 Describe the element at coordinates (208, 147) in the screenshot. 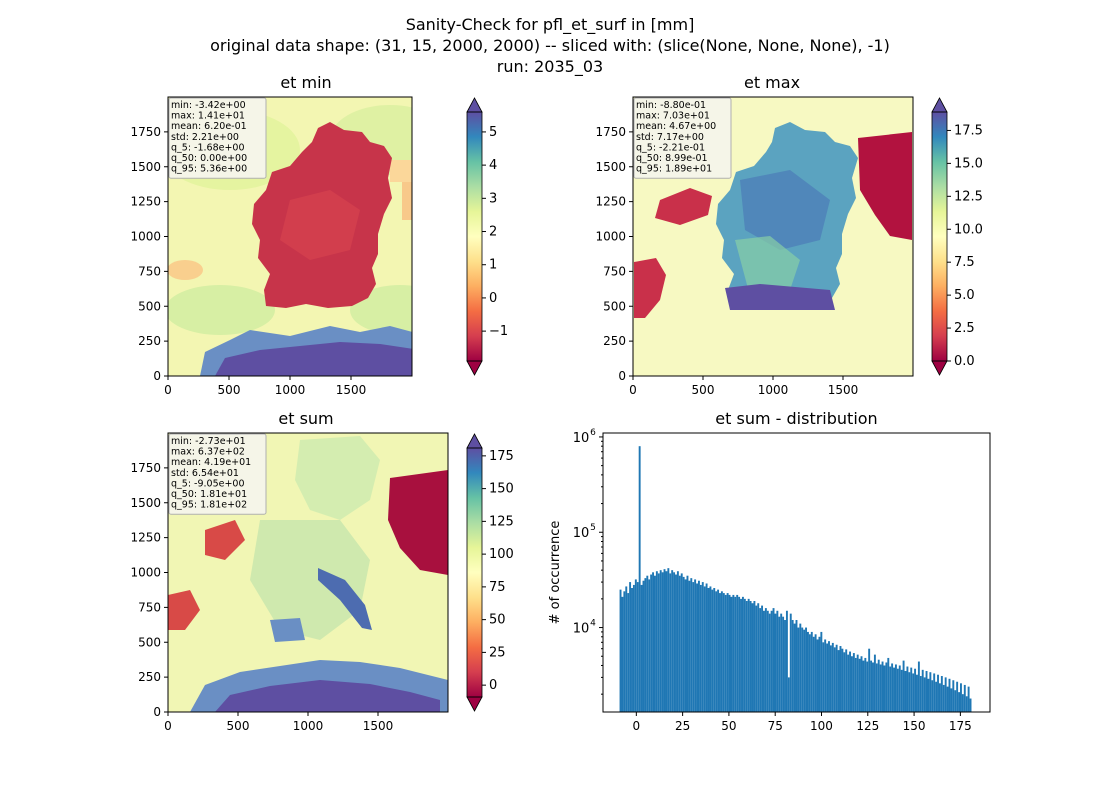

I see `stats-line: q_5: -1.68e+00` at that location.